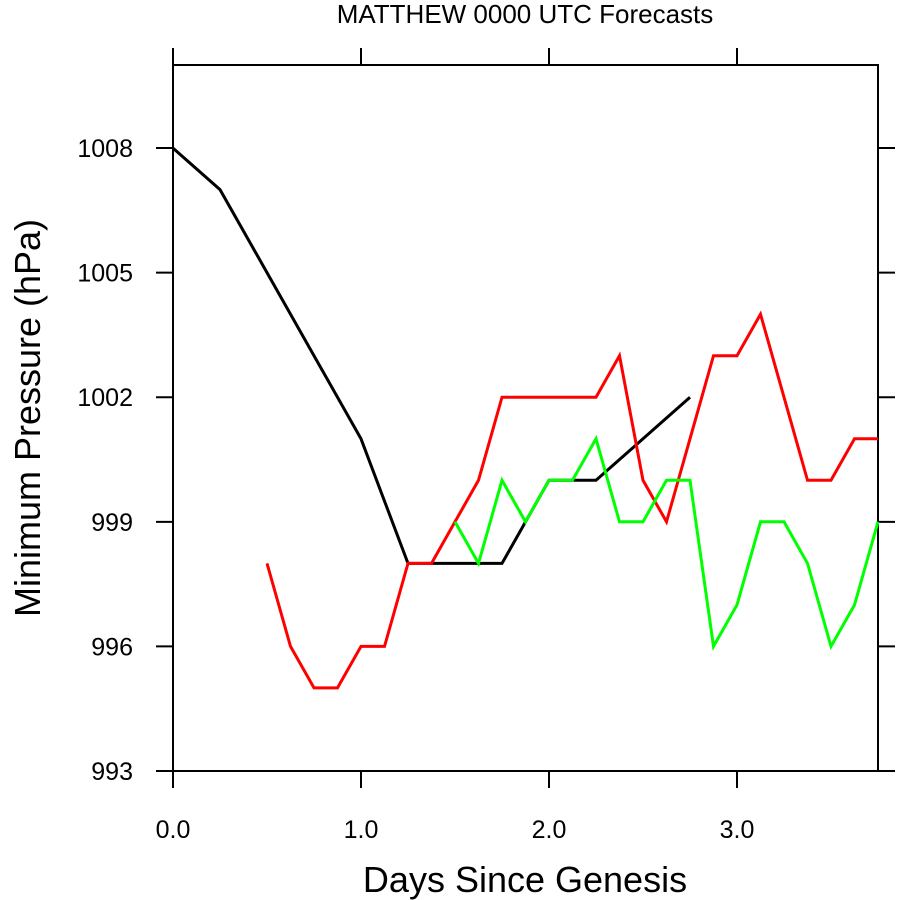  I want to click on y-tick-label: 993, so click(112, 772).